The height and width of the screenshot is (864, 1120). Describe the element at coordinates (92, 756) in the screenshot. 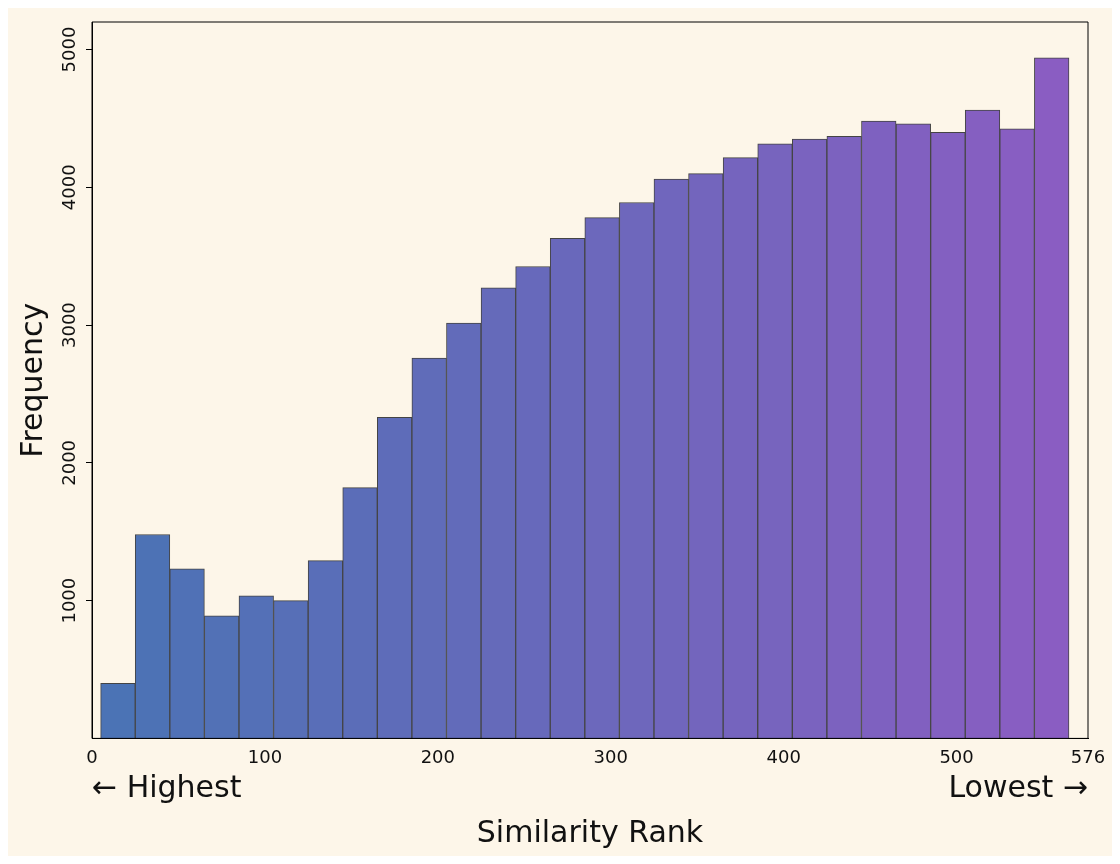

I see `x-tick-label: 0` at that location.